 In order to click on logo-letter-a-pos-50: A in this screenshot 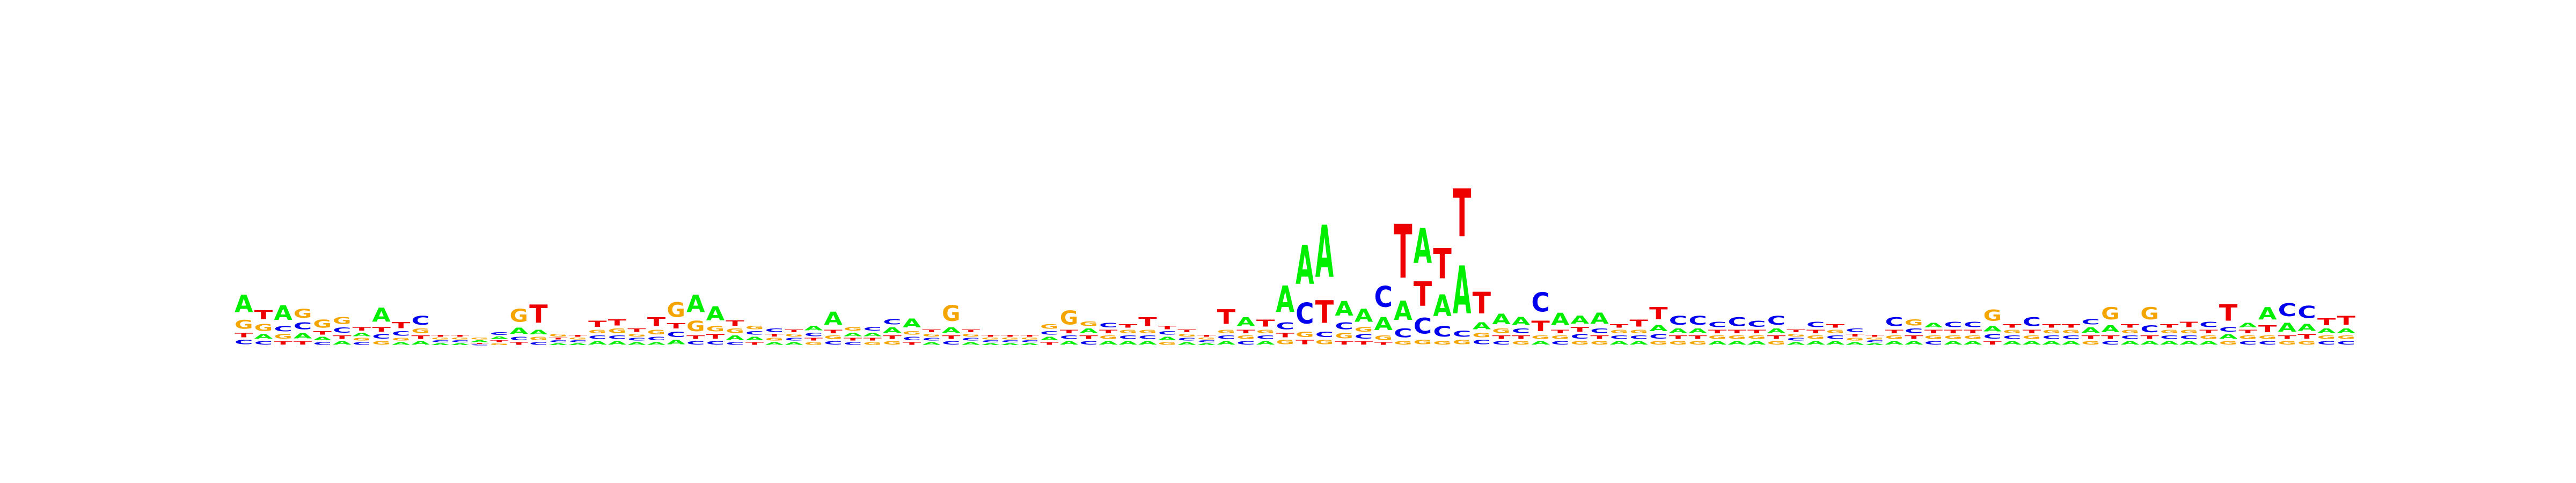, I will do `click(1206, 344)`.